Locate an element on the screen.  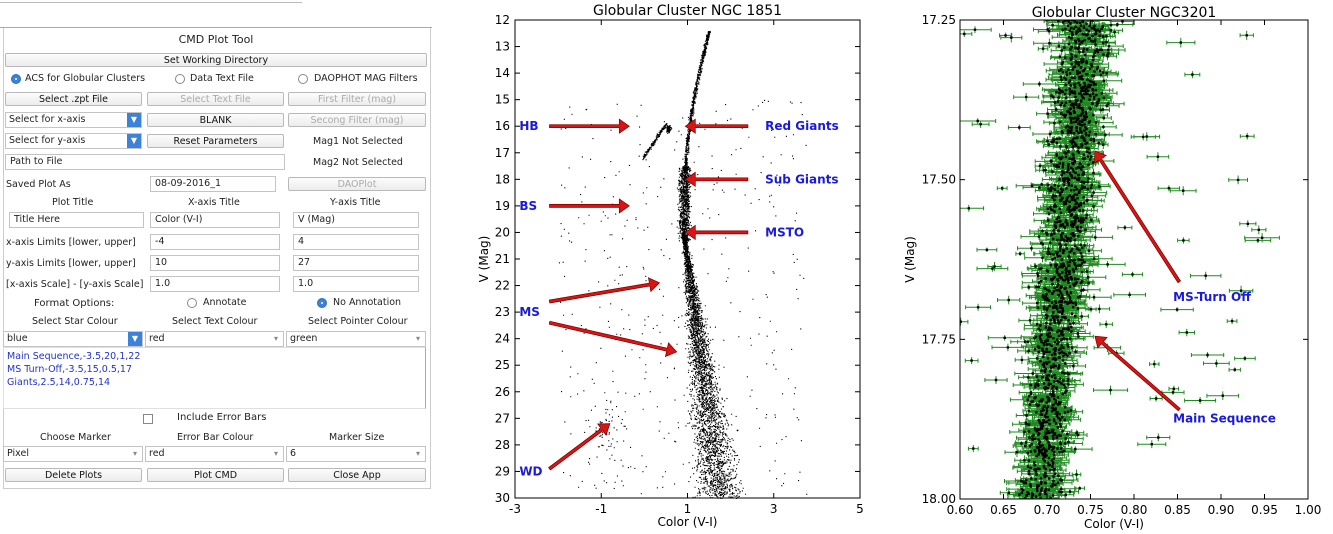
xlim-upper-input: 4 is located at coordinates (356, 242).